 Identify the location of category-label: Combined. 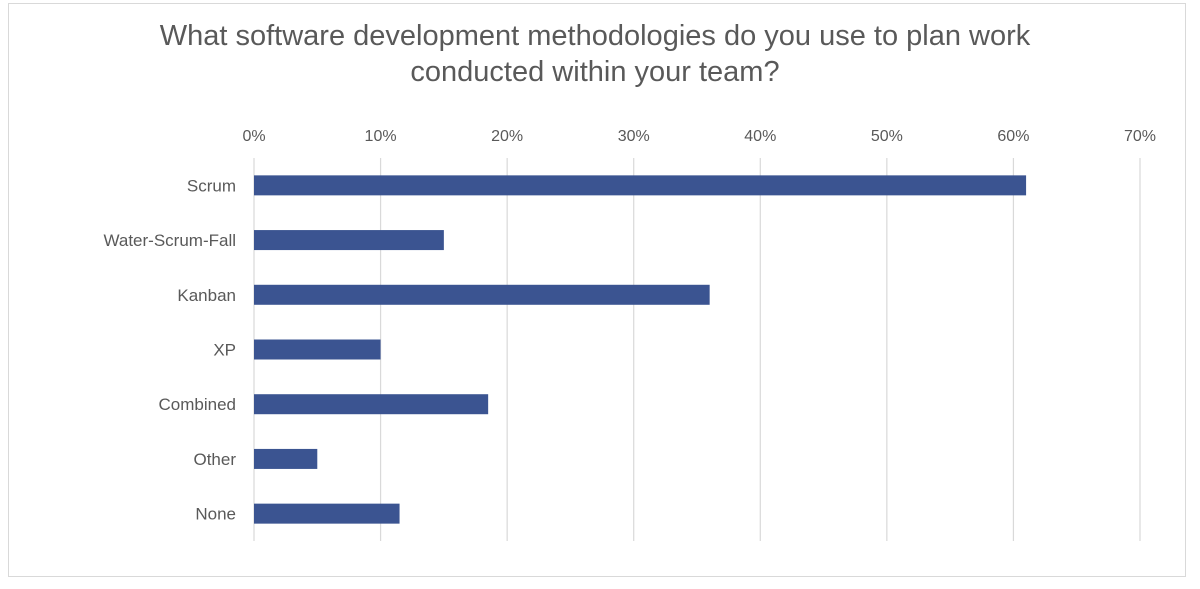
(198, 404).